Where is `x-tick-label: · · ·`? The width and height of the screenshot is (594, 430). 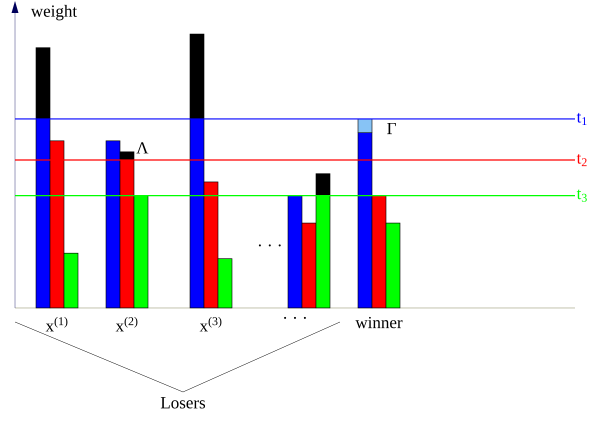
x-tick-label: · · · is located at coordinates (295, 317).